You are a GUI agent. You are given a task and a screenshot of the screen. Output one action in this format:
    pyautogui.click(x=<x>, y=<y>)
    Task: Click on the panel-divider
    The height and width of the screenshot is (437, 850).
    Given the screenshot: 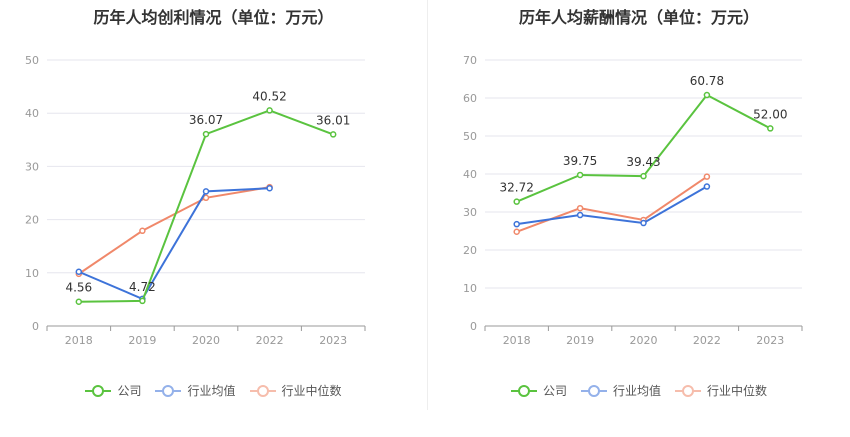 What is the action you would take?
    pyautogui.click(x=427, y=205)
    